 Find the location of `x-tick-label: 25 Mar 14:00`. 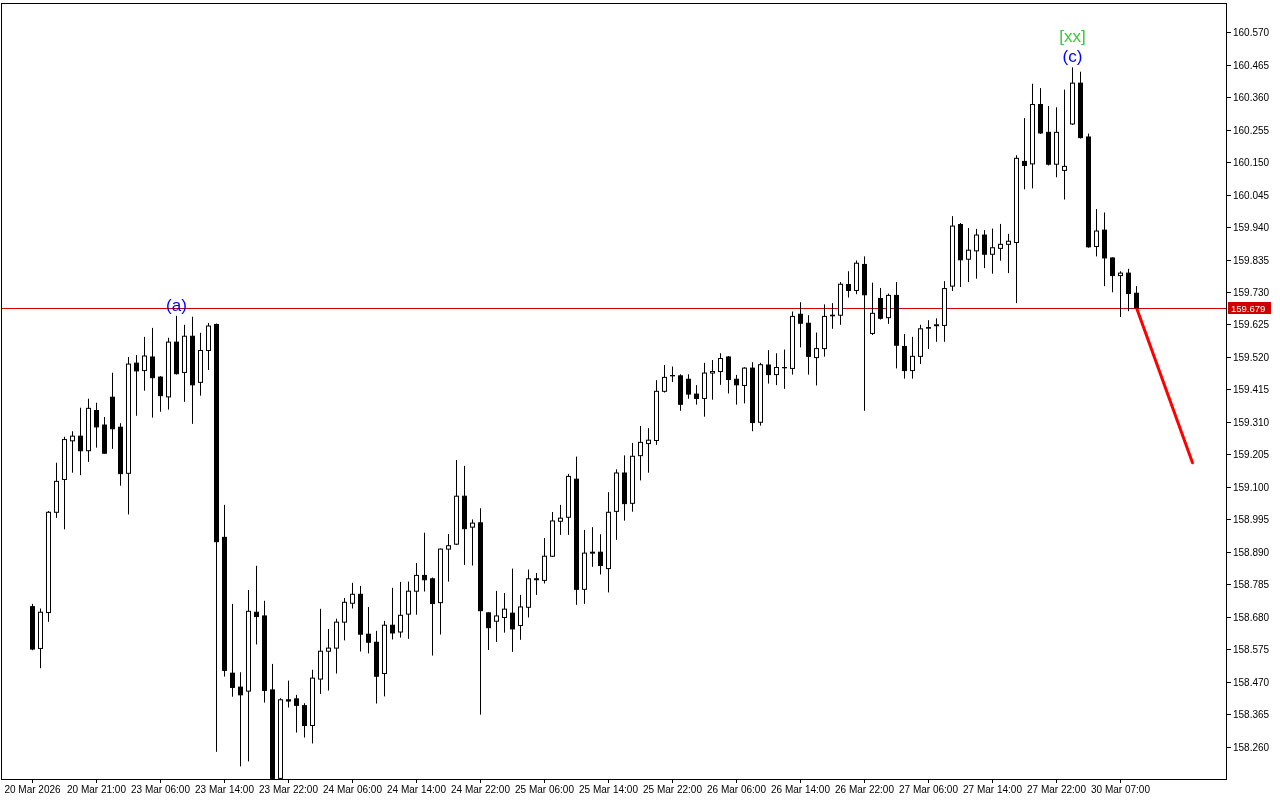

x-tick-label: 25 Mar 14:00 is located at coordinates (609, 789).